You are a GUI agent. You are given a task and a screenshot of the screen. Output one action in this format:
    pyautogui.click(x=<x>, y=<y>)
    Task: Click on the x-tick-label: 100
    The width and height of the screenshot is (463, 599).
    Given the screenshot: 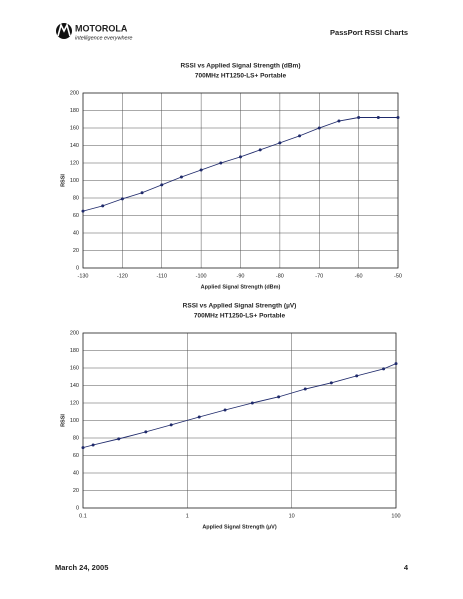 What is the action you would take?
    pyautogui.click(x=395, y=516)
    